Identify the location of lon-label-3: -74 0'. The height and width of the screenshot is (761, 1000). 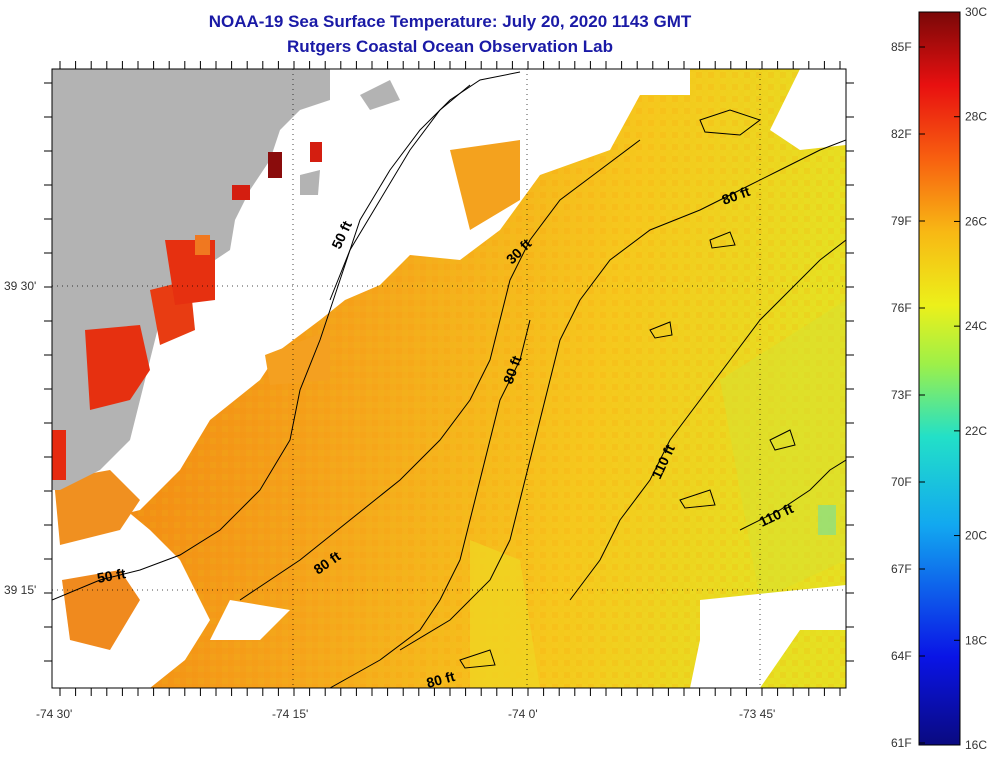
(523, 714).